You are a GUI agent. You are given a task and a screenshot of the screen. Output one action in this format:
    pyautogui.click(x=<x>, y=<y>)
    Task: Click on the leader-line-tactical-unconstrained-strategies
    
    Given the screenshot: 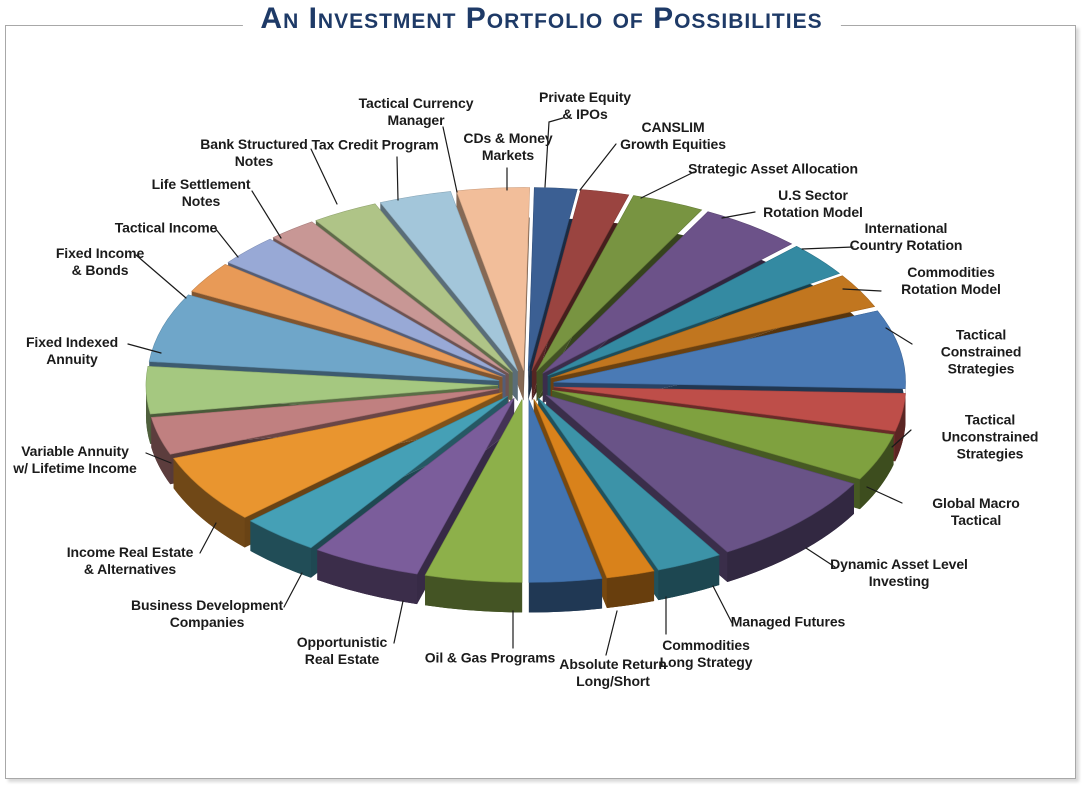 What is the action you would take?
    pyautogui.click(x=901, y=438)
    